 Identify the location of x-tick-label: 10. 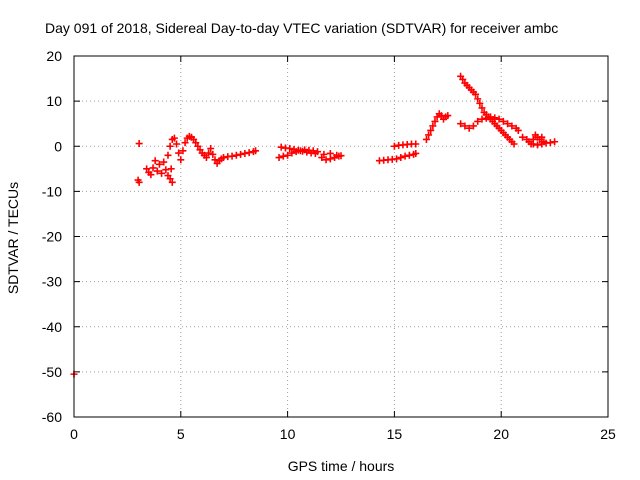
(288, 434).